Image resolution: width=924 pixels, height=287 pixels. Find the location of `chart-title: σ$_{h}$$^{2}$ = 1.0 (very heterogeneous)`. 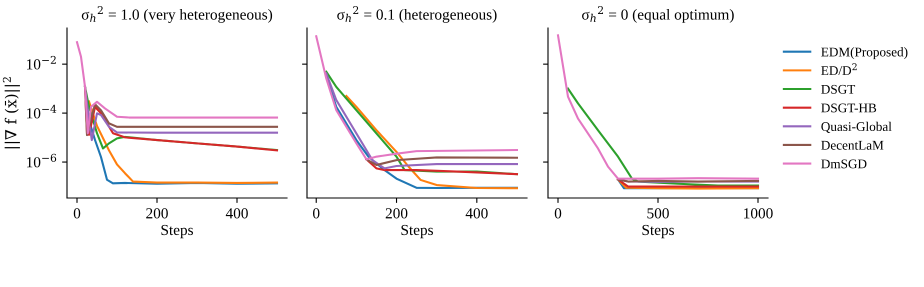

chart-title: σ$_{h}$$^{2}$ = 1.0 (very heterogeneous) is located at coordinates (177, 14).